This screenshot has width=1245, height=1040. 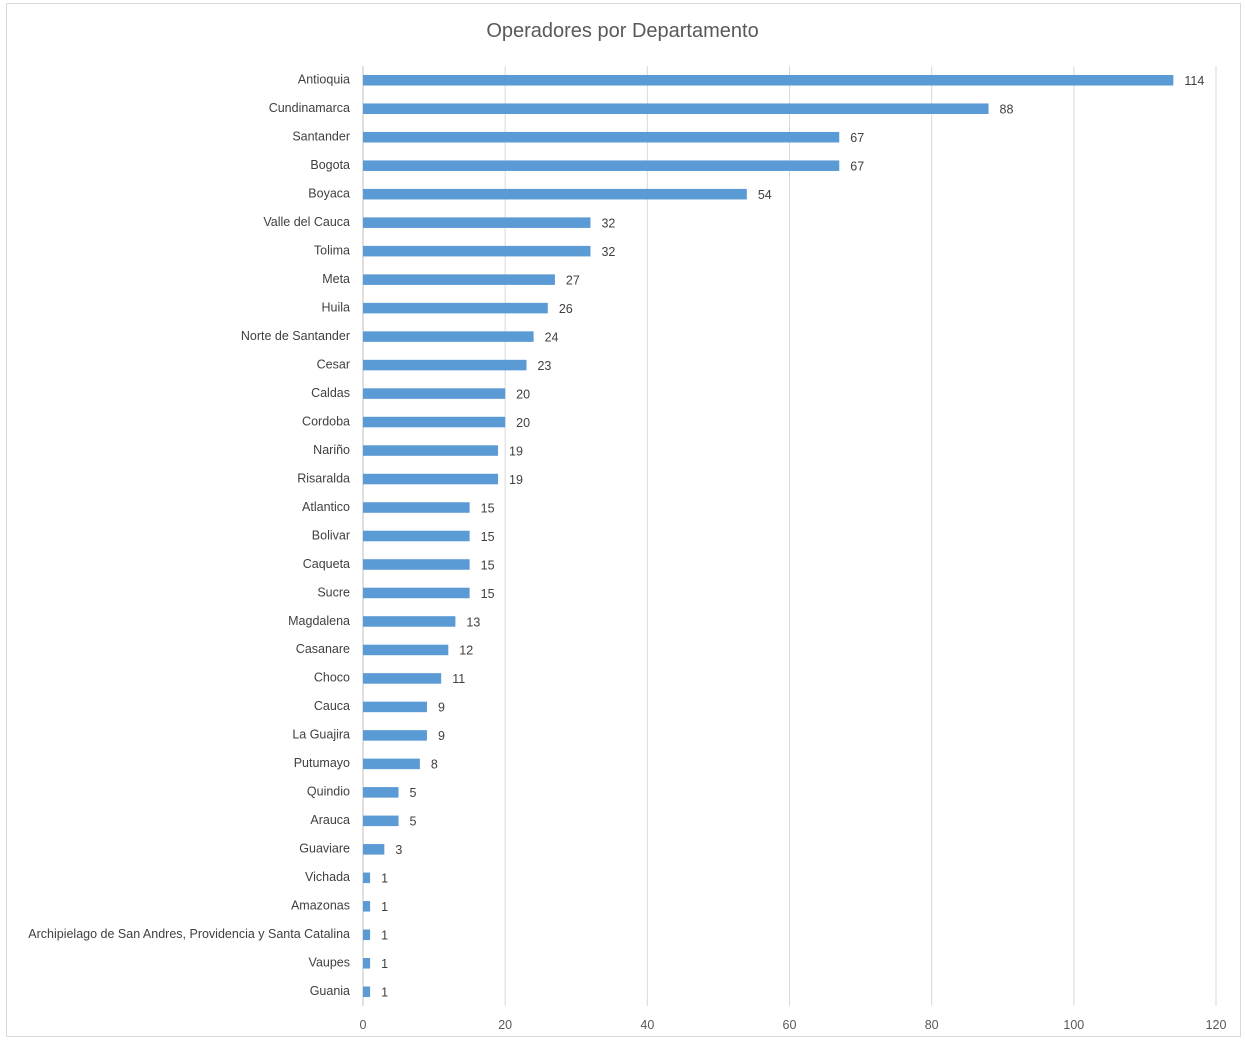 What do you see at coordinates (1216, 1025) in the screenshot?
I see `x-tick-label: 120` at bounding box center [1216, 1025].